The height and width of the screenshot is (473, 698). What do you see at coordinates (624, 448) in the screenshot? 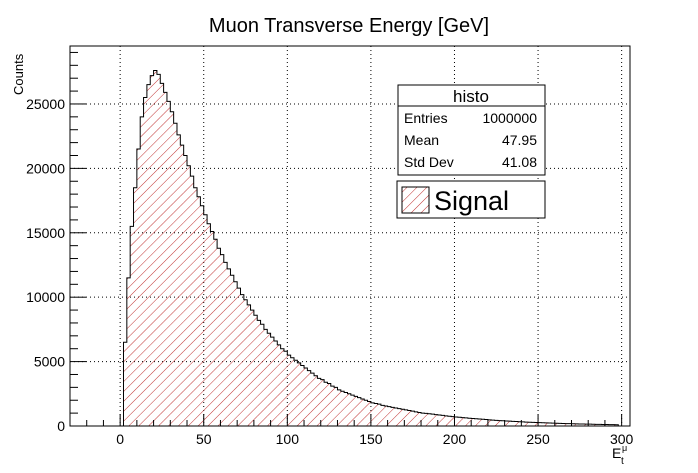
I see `x-axis-label-superscript: μ` at bounding box center [624, 448].